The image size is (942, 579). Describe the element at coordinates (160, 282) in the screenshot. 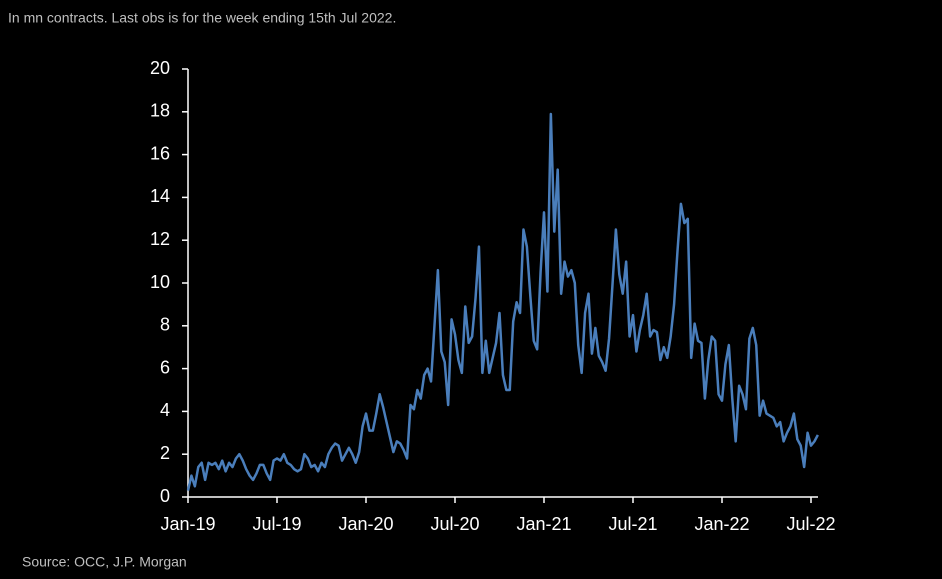

I see `y-tick-label: 10` at that location.